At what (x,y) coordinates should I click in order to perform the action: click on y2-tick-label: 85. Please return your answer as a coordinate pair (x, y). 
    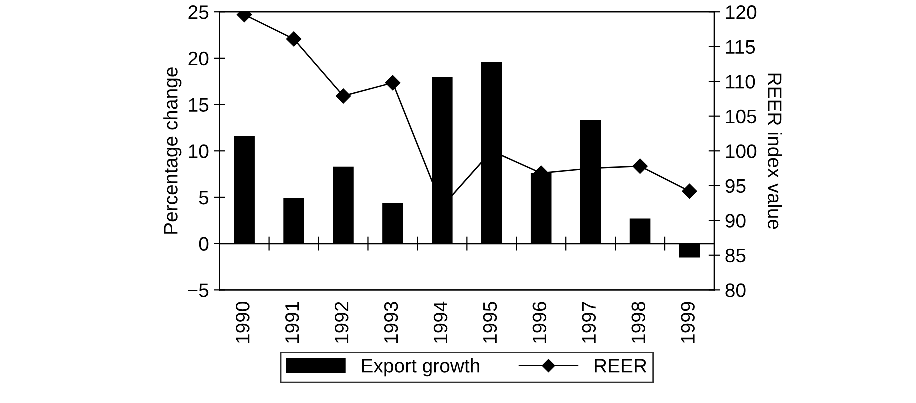
    Looking at the image, I should click on (736, 255).